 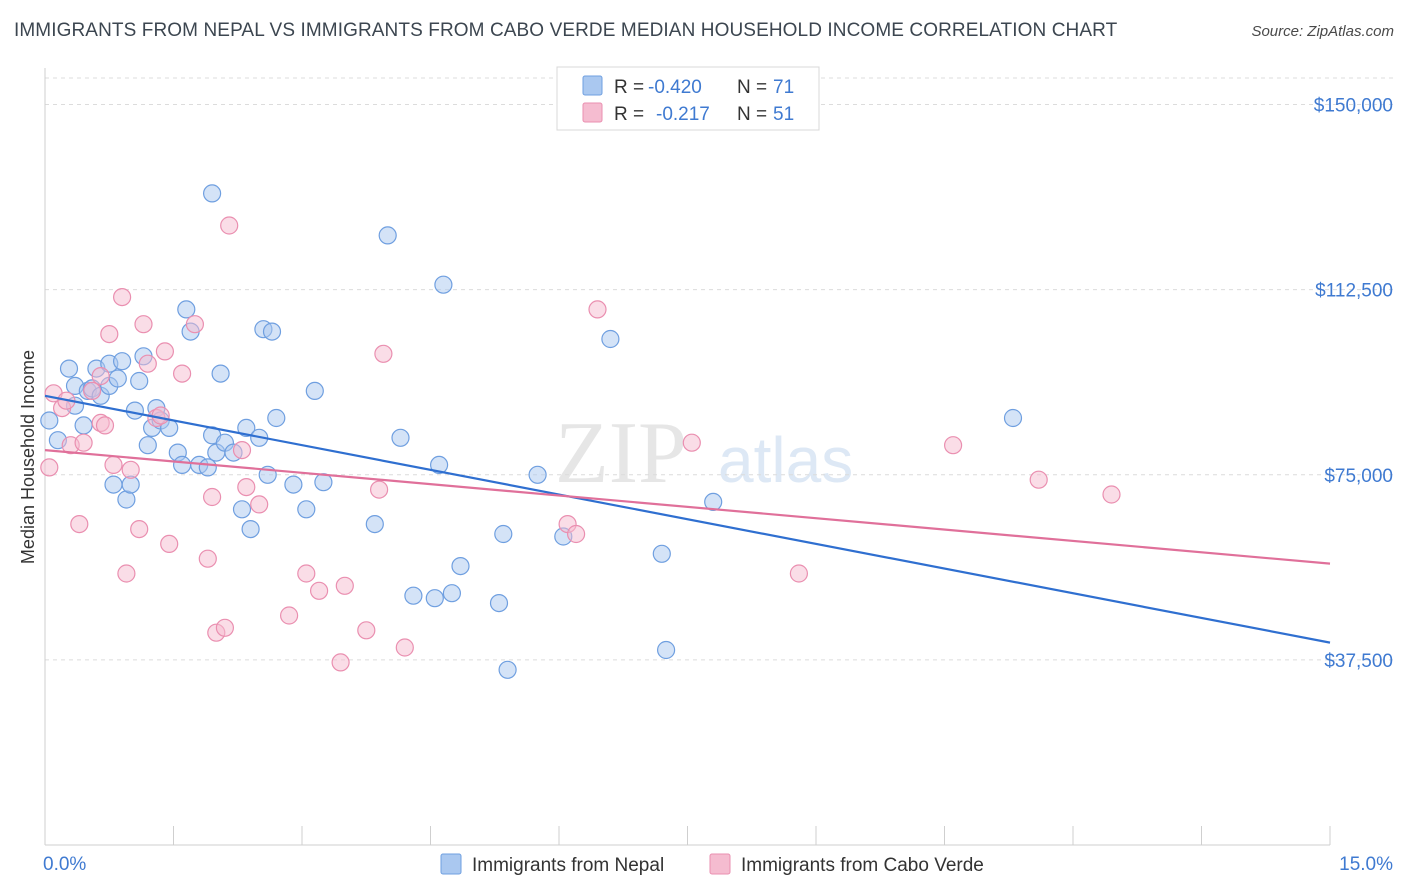 I want to click on legend-n-label-nepal: N =, so click(x=752, y=87).